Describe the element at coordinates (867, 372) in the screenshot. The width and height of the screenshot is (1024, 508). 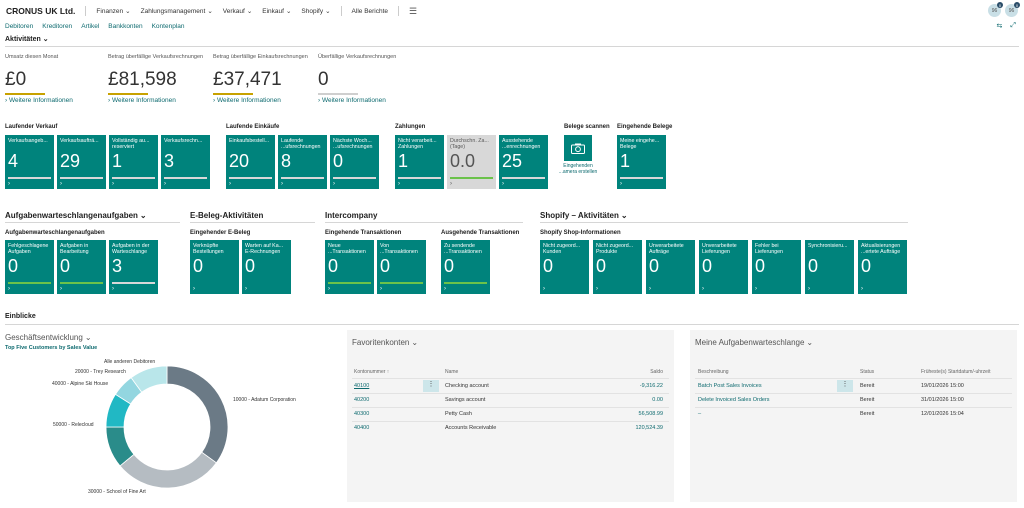
I see `column-header-status: Status` at that location.